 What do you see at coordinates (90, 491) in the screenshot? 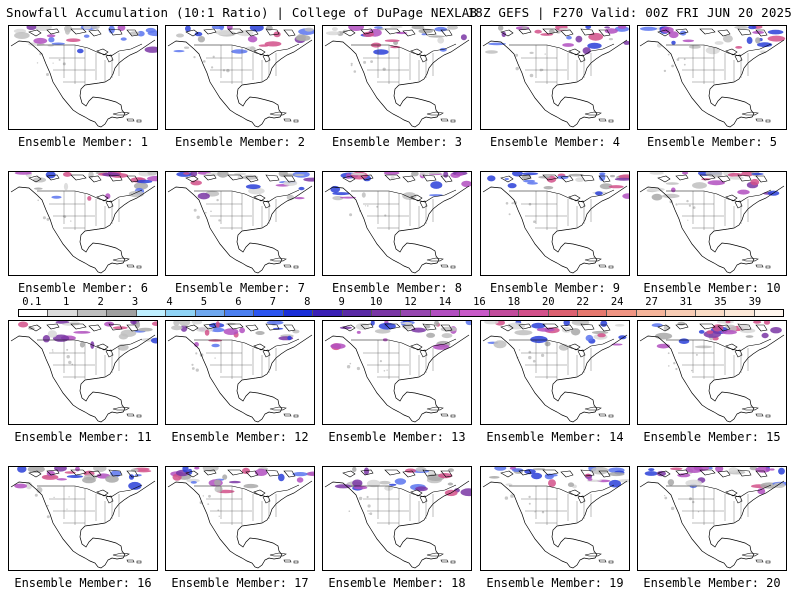
I see `us-canada-border` at bounding box center [90, 491].